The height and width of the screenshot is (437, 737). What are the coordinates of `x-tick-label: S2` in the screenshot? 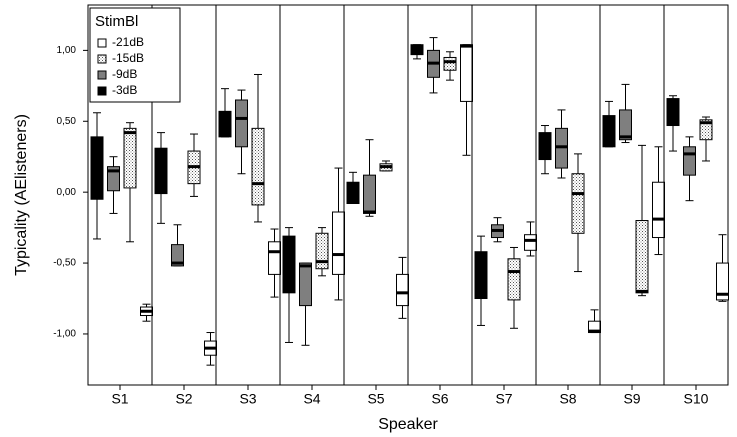 It's located at (183, 399).